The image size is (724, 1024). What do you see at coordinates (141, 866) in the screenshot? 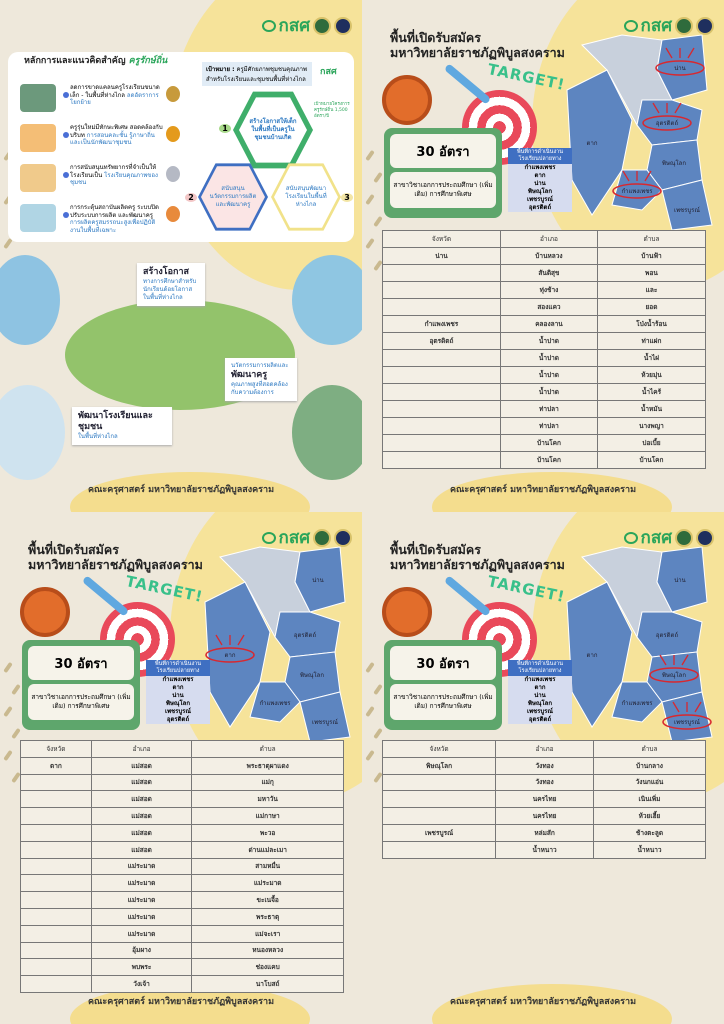
I see `table-cell: แม่ระมาด` at bounding box center [141, 866].